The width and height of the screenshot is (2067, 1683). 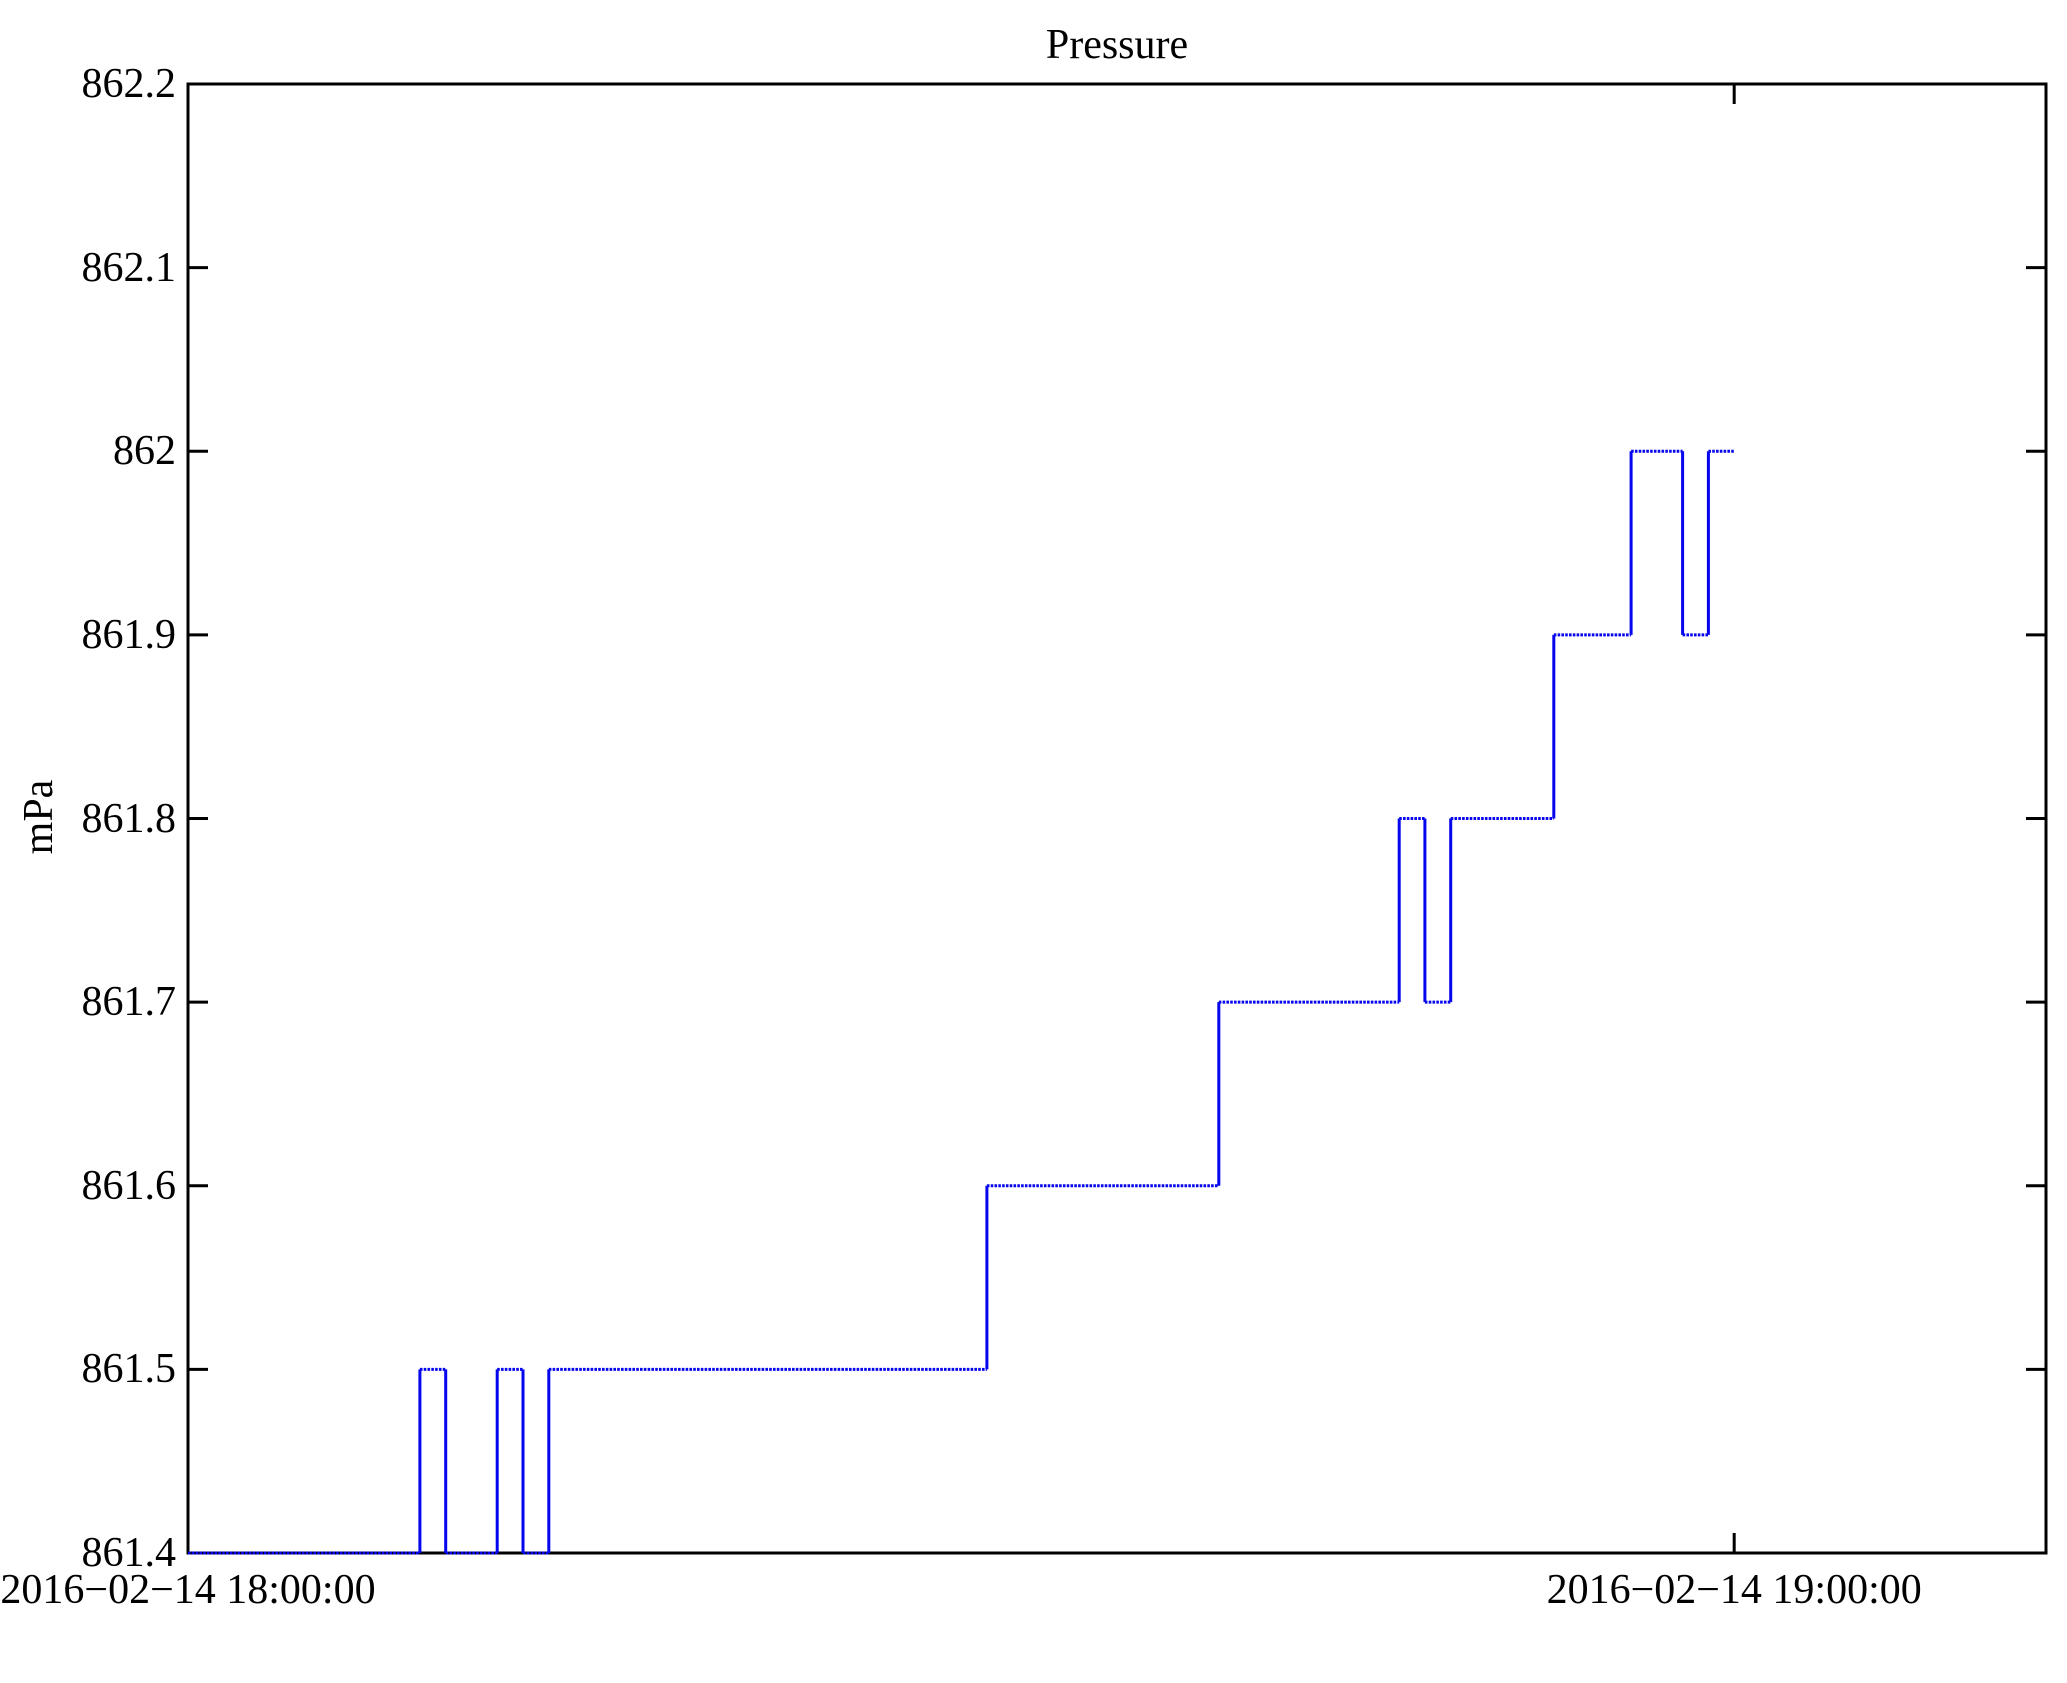 I want to click on y-tick-label-861.5: 861.5, so click(x=129, y=1369).